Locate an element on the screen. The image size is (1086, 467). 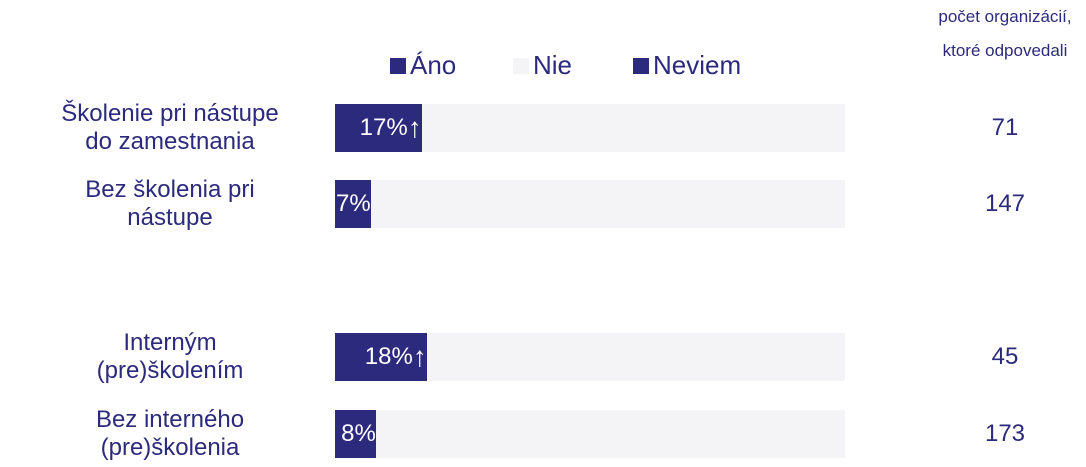
count-header: ktoré odpovedali is located at coordinates (1005, 50).